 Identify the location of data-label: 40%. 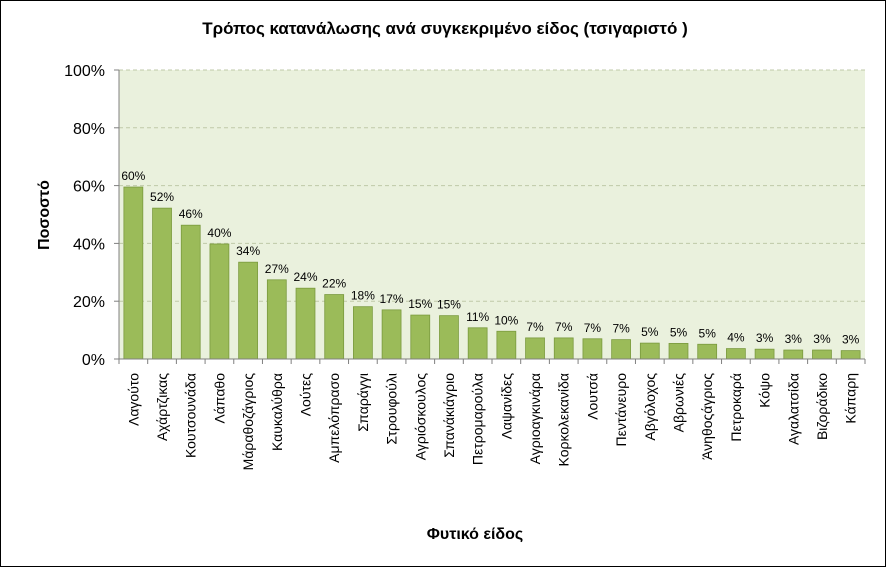
(219, 233).